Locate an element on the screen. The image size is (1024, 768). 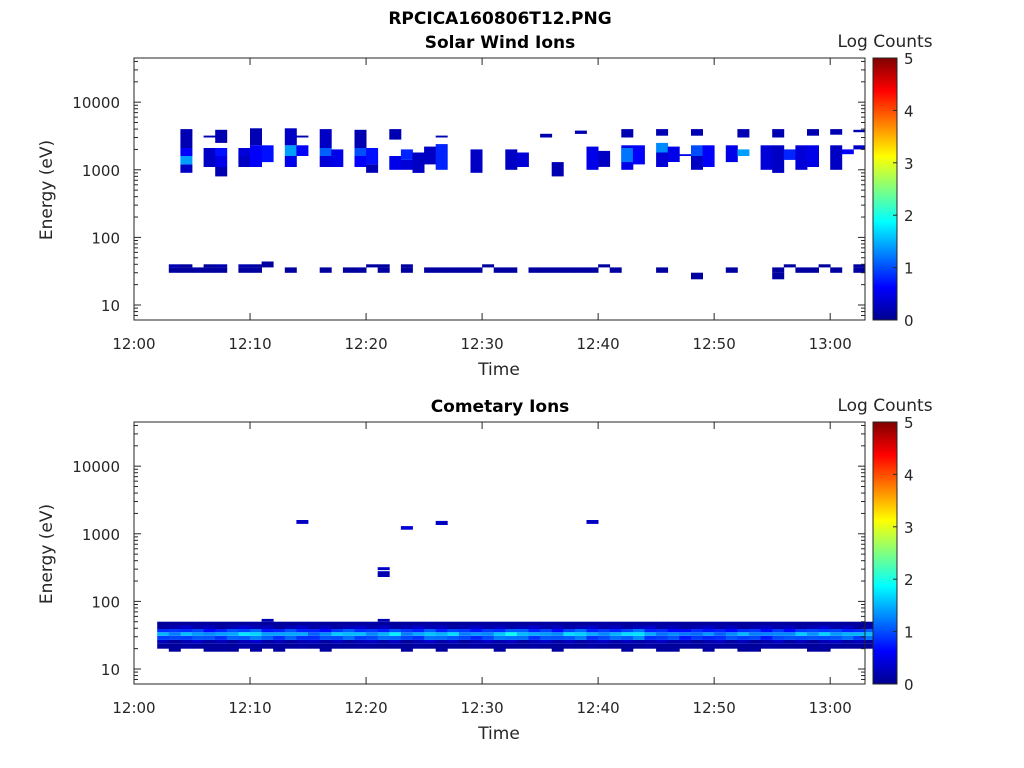
x-tick-label: 12:00 is located at coordinates (133, 344).